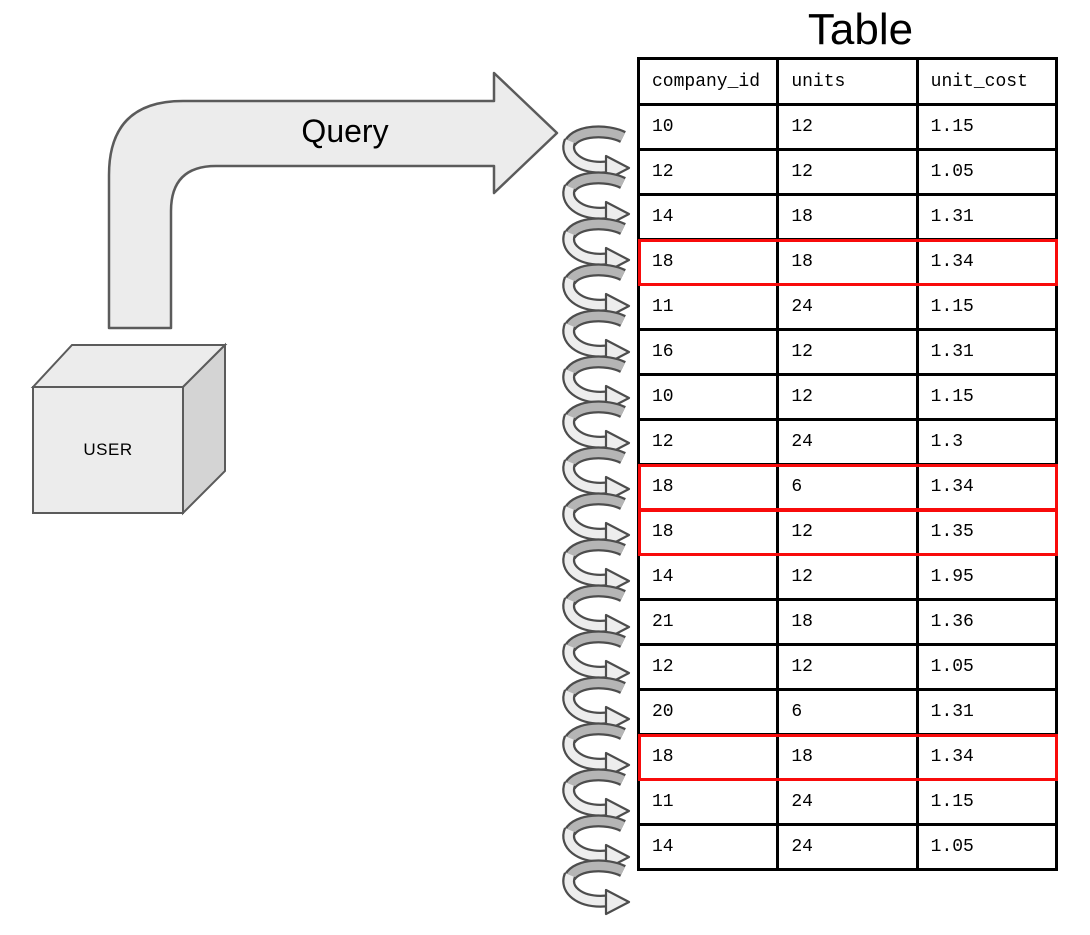  I want to click on table-cell: 20, so click(708, 712).